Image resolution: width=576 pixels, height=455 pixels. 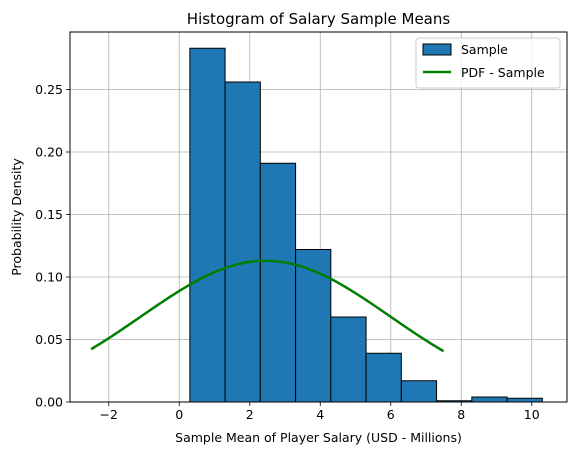 I want to click on pdf-line-layer, so click(x=267, y=306).